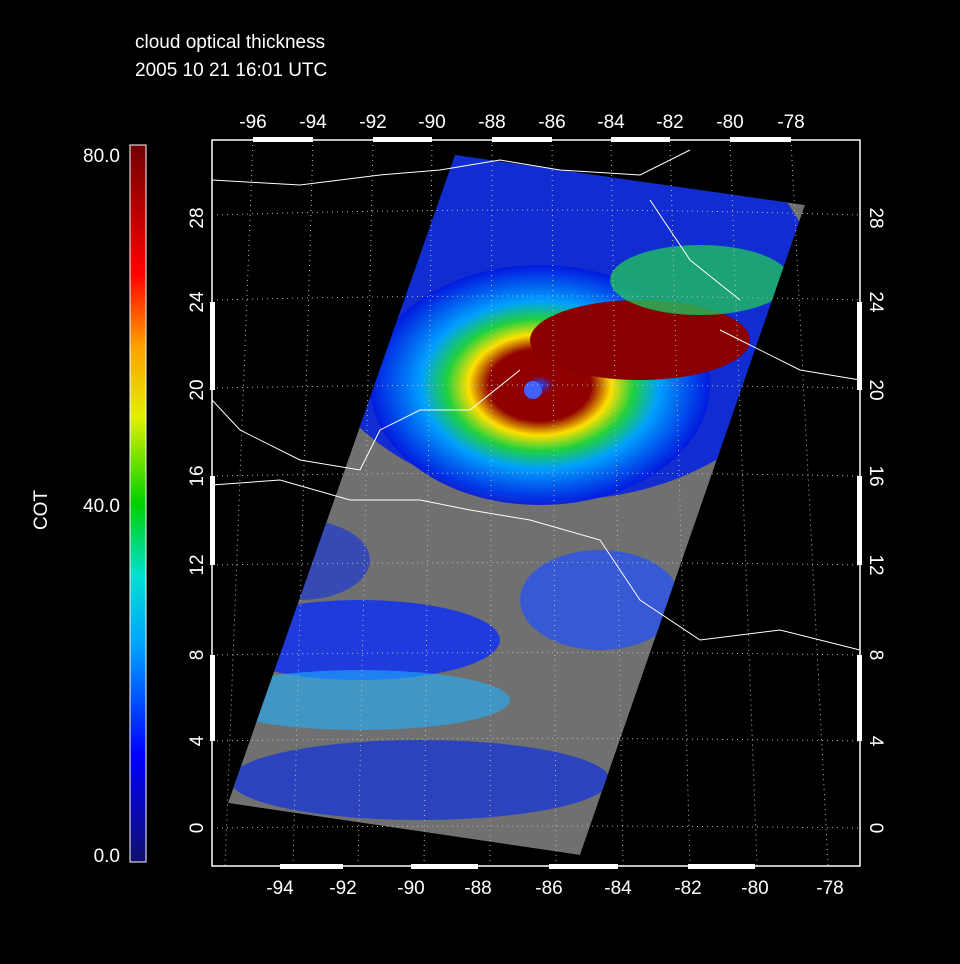 The width and height of the screenshot is (960, 964). Describe the element at coordinates (875, 741) in the screenshot. I see `right-tick-label: 4` at that location.